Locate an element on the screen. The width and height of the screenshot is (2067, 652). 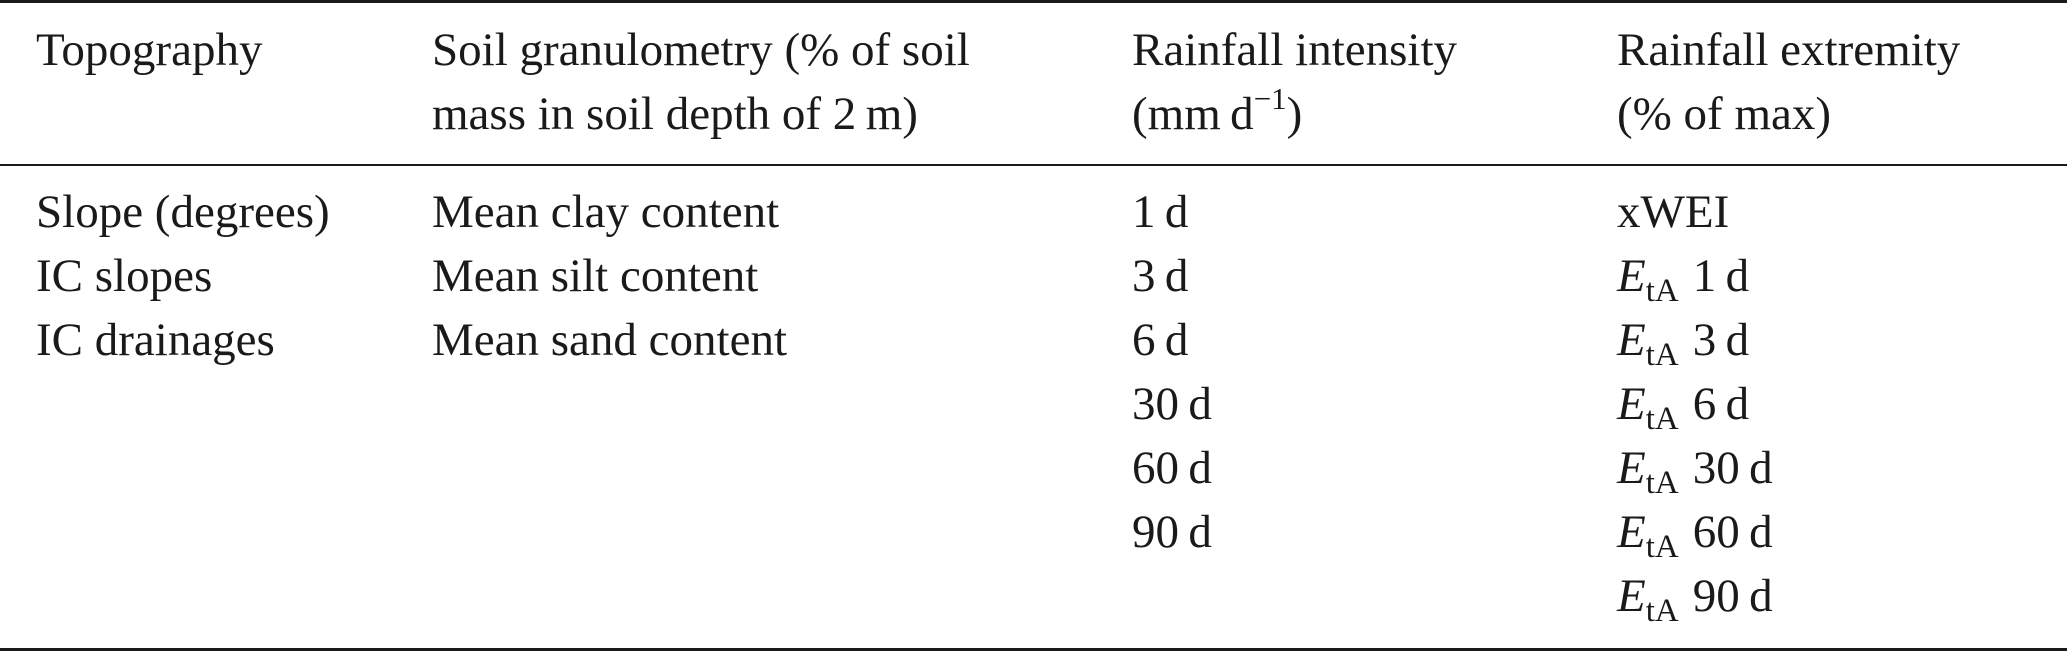
duration-value: 90 d is located at coordinates (1732, 596).